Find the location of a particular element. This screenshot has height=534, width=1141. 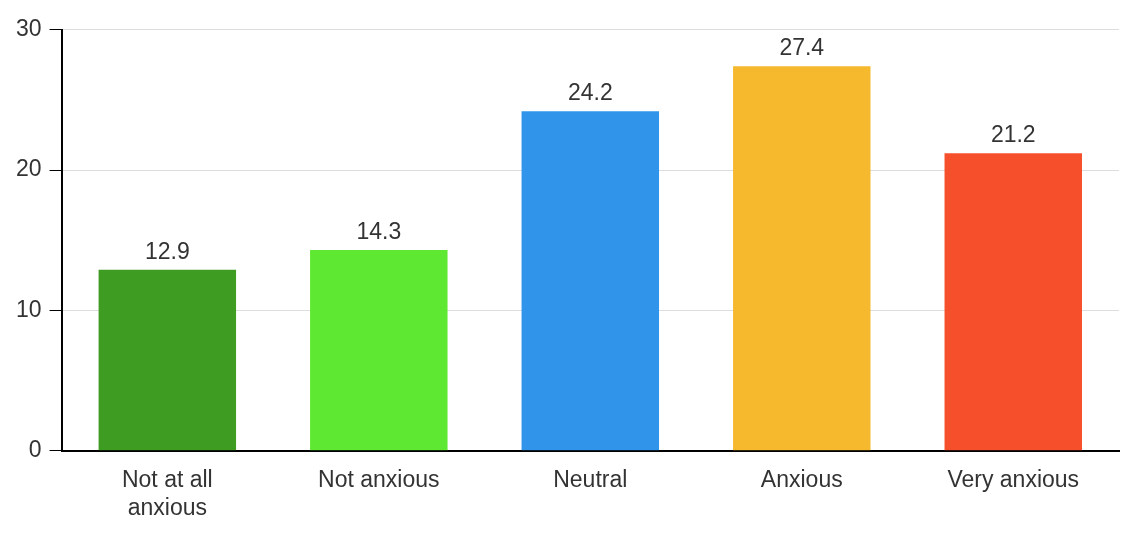

x-tick-label: Anxious is located at coordinates (801, 478).